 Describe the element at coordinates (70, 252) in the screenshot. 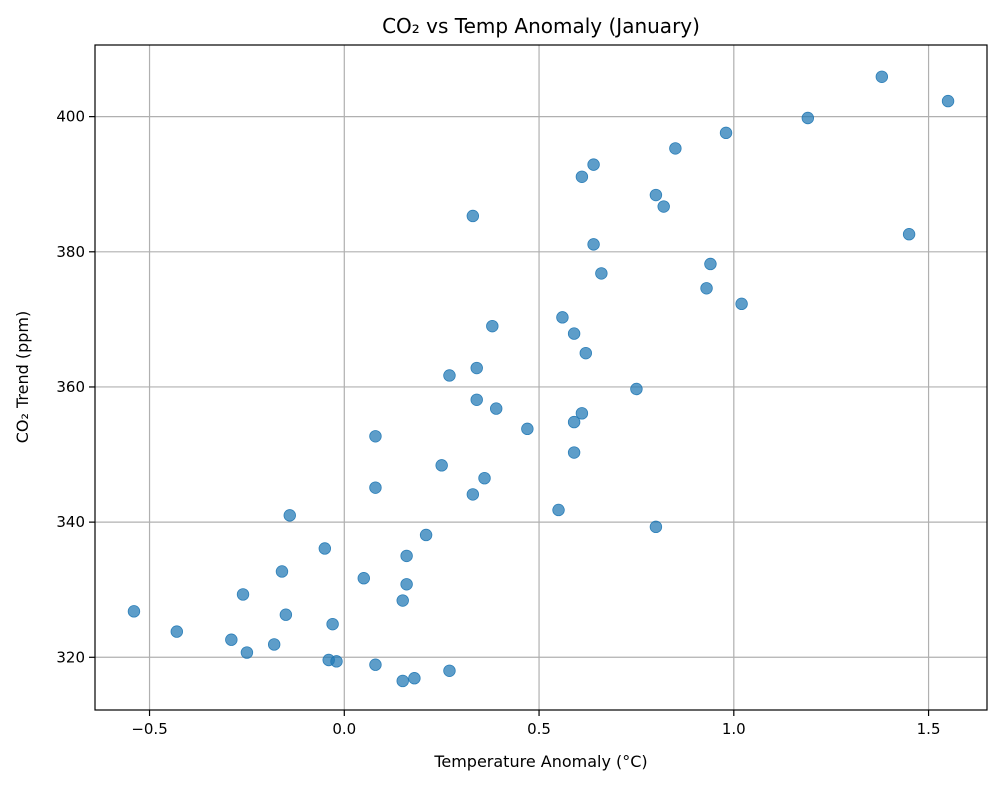

I see `y-tick-label: 380` at that location.